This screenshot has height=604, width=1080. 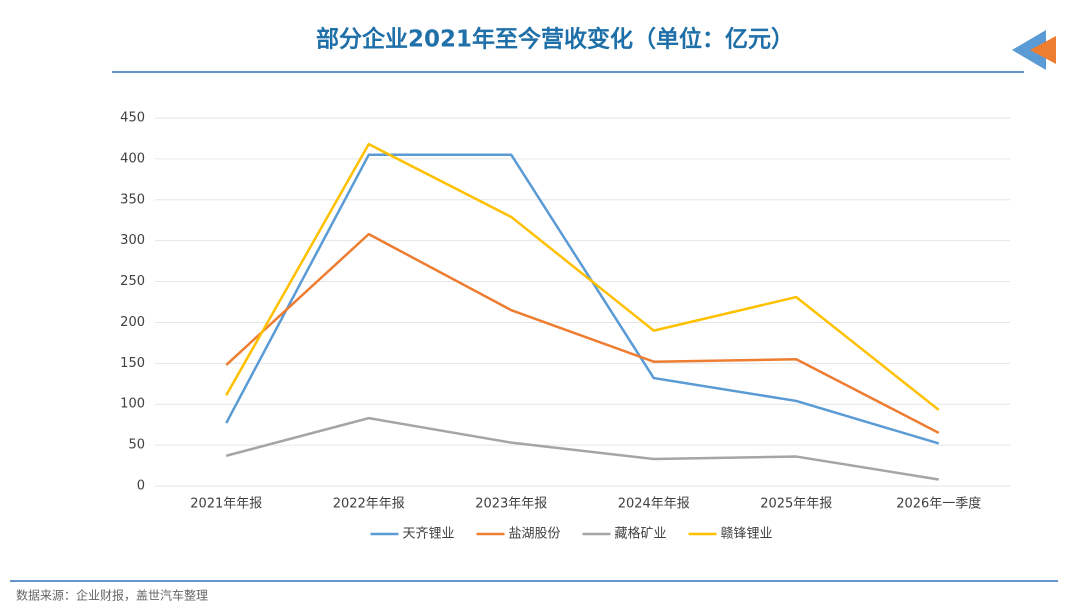 I want to click on x-tick-label: 2021年年报, so click(x=226, y=504).